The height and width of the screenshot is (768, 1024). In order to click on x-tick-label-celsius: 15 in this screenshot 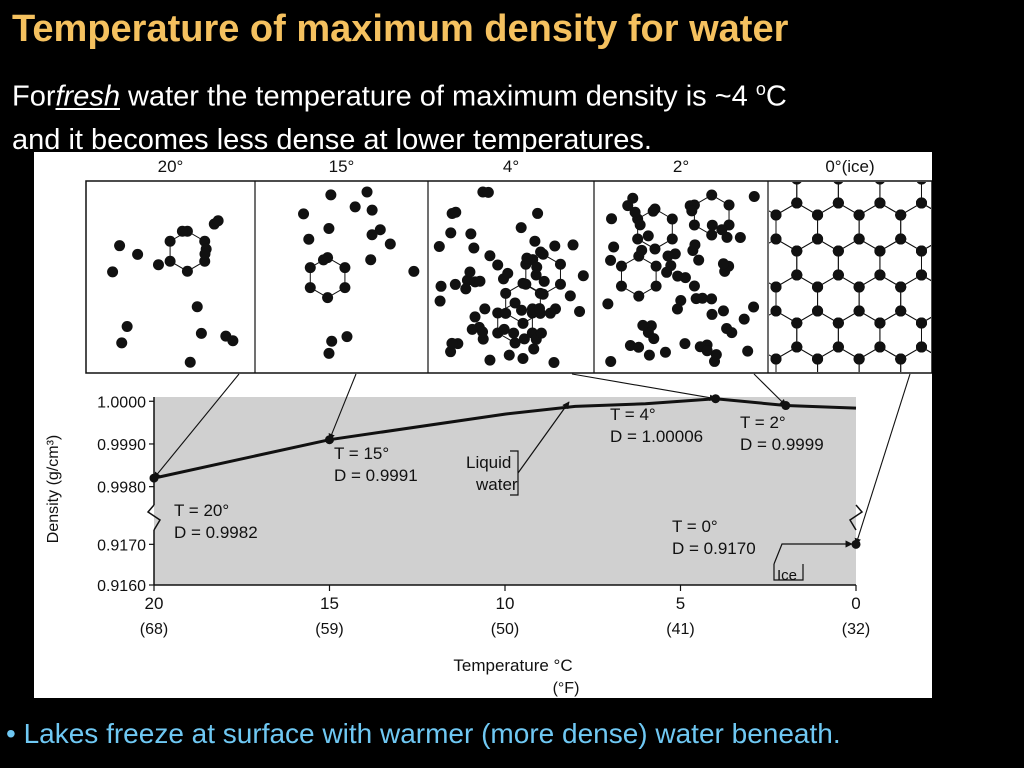, I will do `click(329, 603)`.